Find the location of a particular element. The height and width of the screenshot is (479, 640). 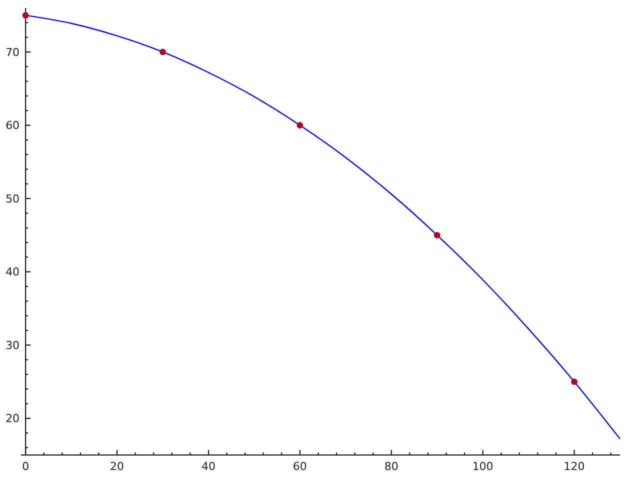

x-tick-label: 20 is located at coordinates (117, 466).